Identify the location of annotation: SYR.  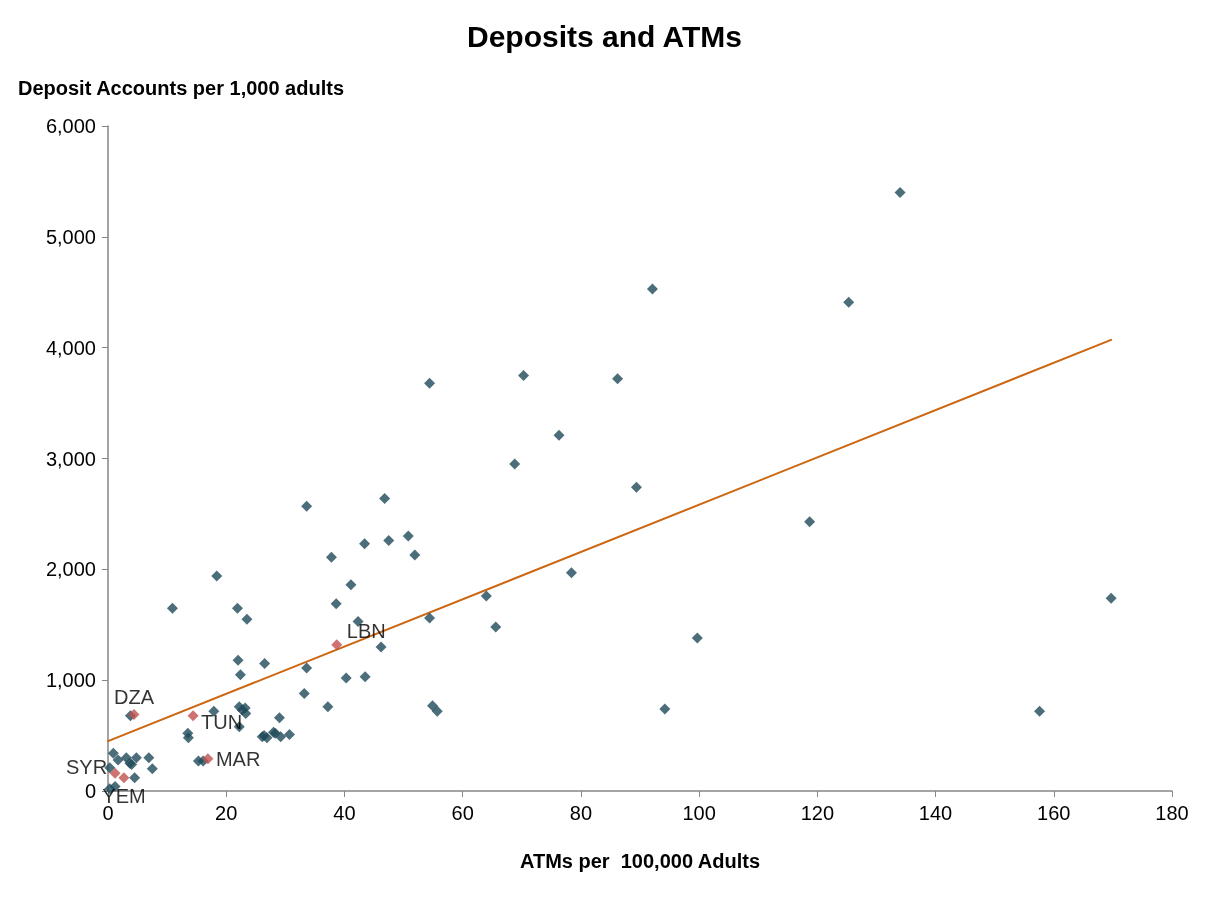
(86, 767).